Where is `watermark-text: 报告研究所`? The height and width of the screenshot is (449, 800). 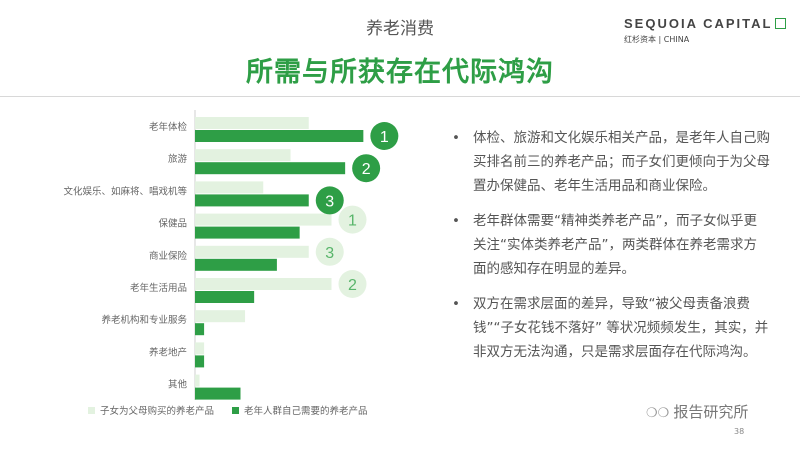
watermark-text: 报告研究所 is located at coordinates (711, 412).